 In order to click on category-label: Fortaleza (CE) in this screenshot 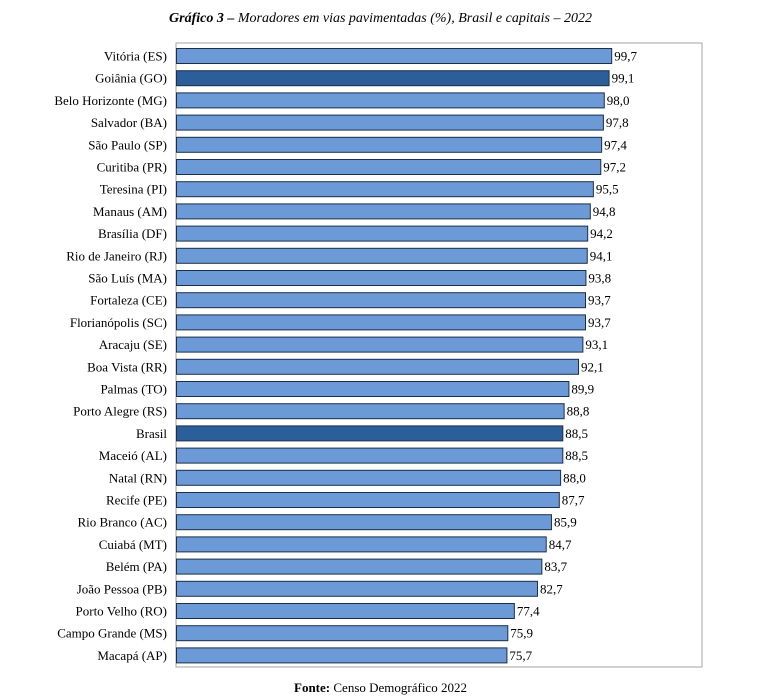, I will do `click(128, 300)`.